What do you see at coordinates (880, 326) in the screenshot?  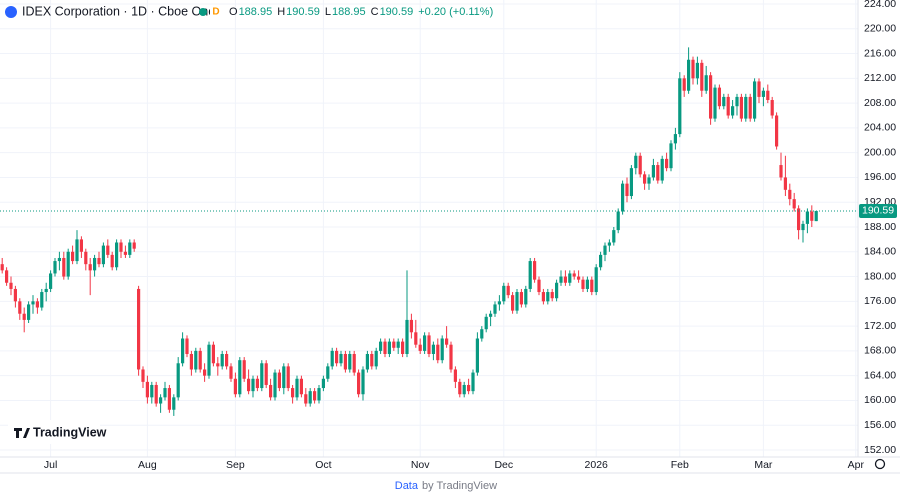 I see `y-tick-label: 172.00` at bounding box center [880, 326].